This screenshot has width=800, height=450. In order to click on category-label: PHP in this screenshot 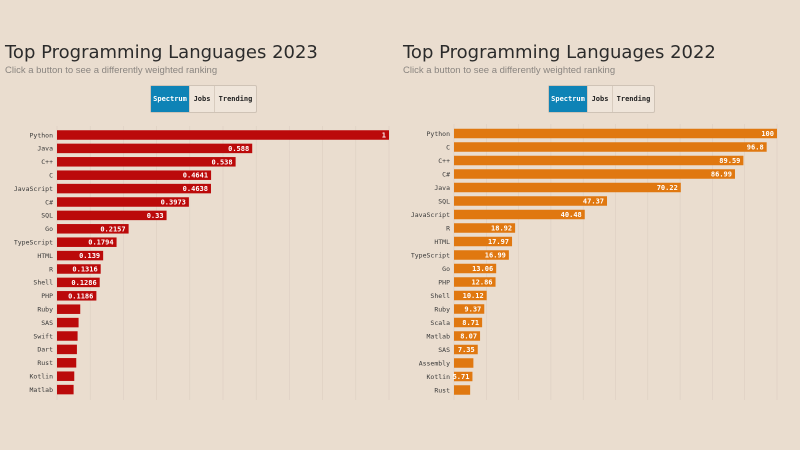, I will do `click(444, 282)`.